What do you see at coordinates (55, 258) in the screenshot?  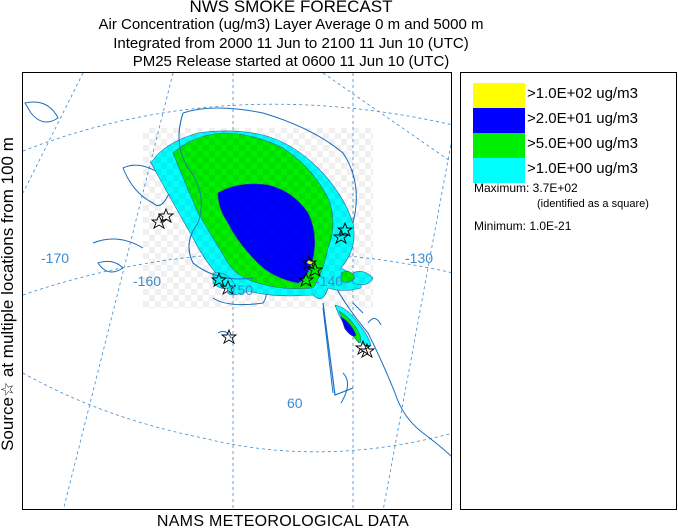 I see `lon-label-170: -170` at bounding box center [55, 258].